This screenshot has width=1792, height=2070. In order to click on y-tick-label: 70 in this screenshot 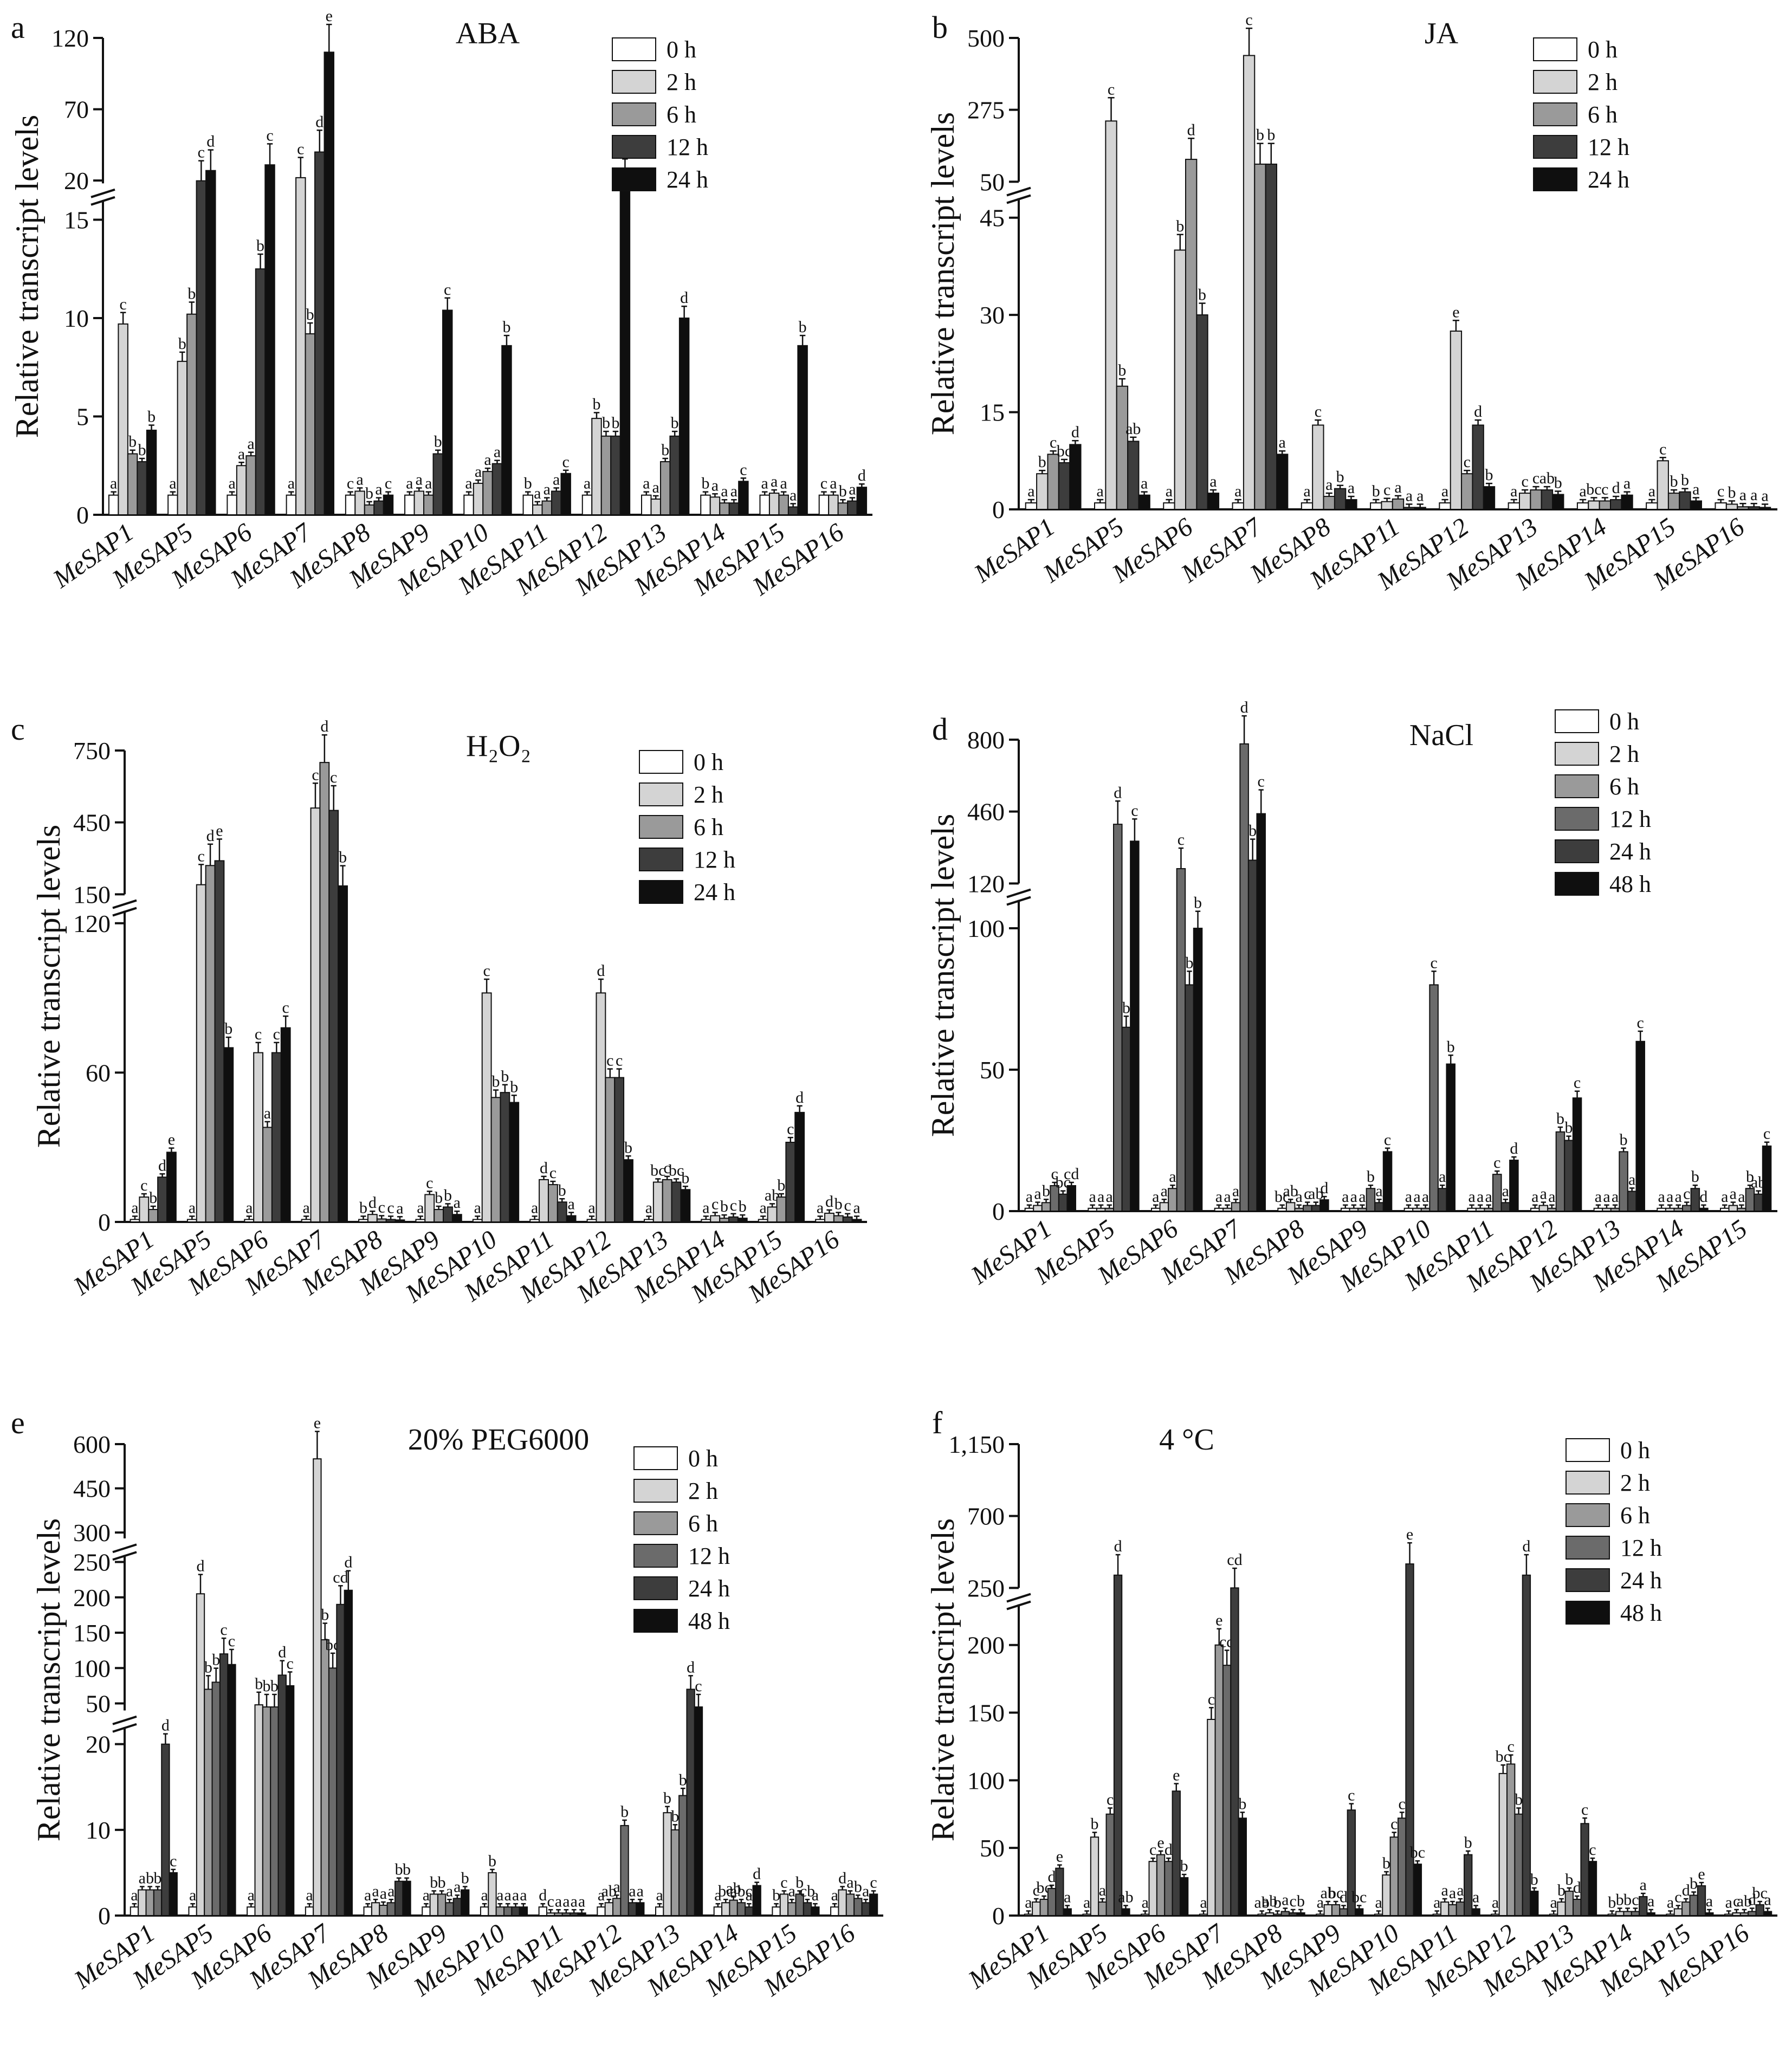, I will do `click(76, 110)`.